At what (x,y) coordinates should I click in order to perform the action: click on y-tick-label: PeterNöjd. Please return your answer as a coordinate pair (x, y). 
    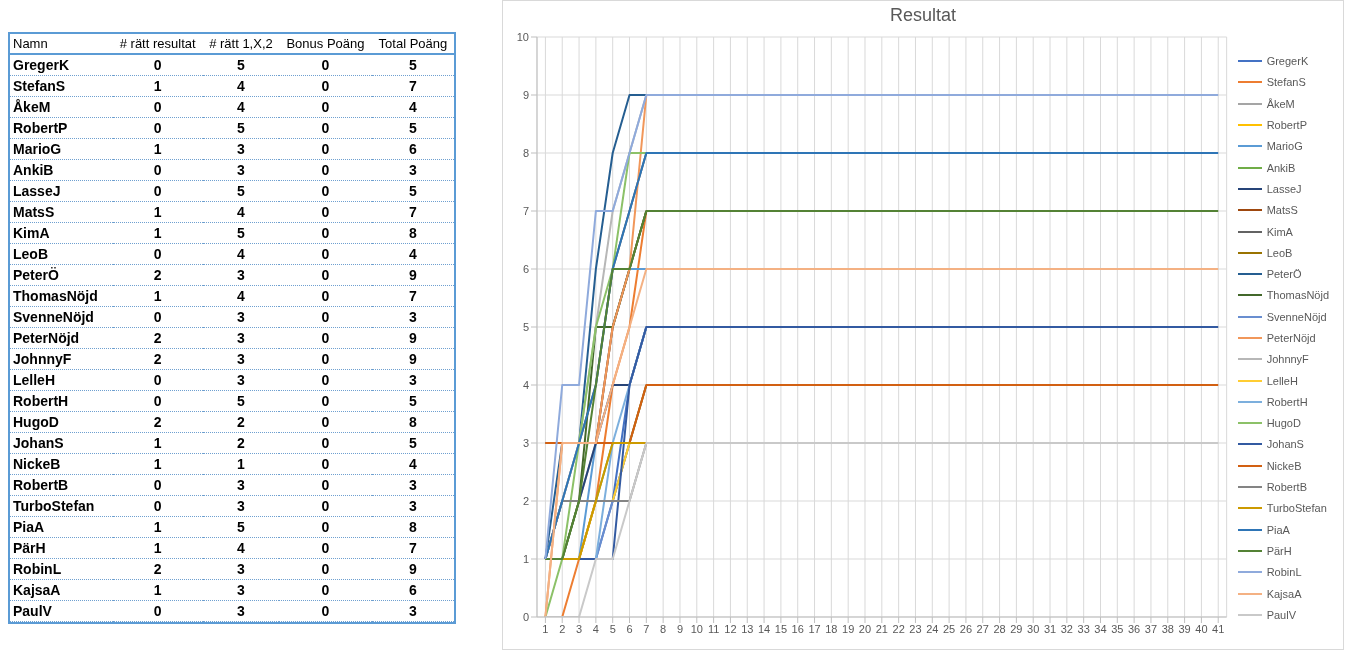
    Looking at the image, I should click on (61, 338).